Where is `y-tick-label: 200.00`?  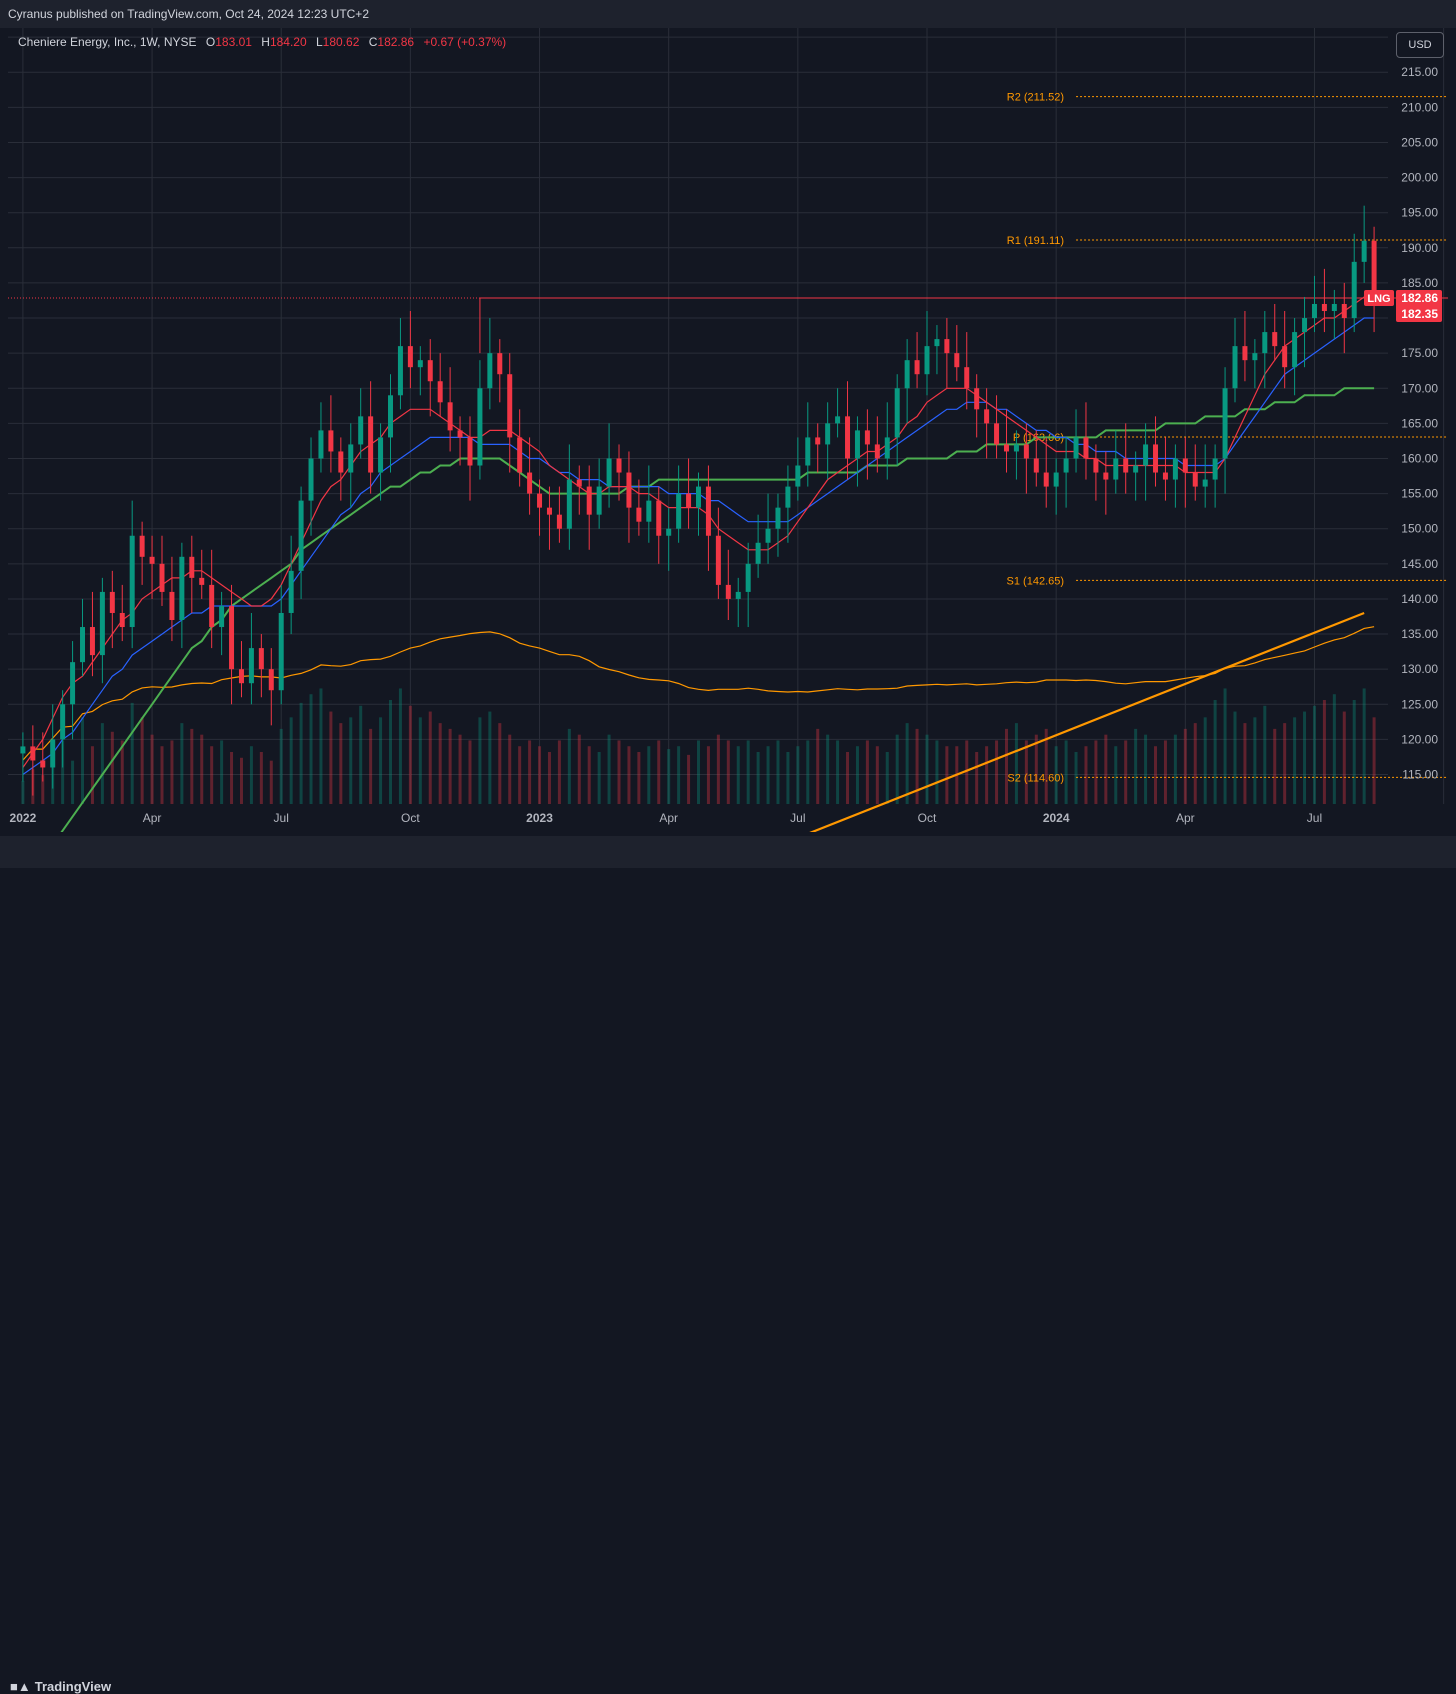
y-tick-label: 200.00 is located at coordinates (1419, 178).